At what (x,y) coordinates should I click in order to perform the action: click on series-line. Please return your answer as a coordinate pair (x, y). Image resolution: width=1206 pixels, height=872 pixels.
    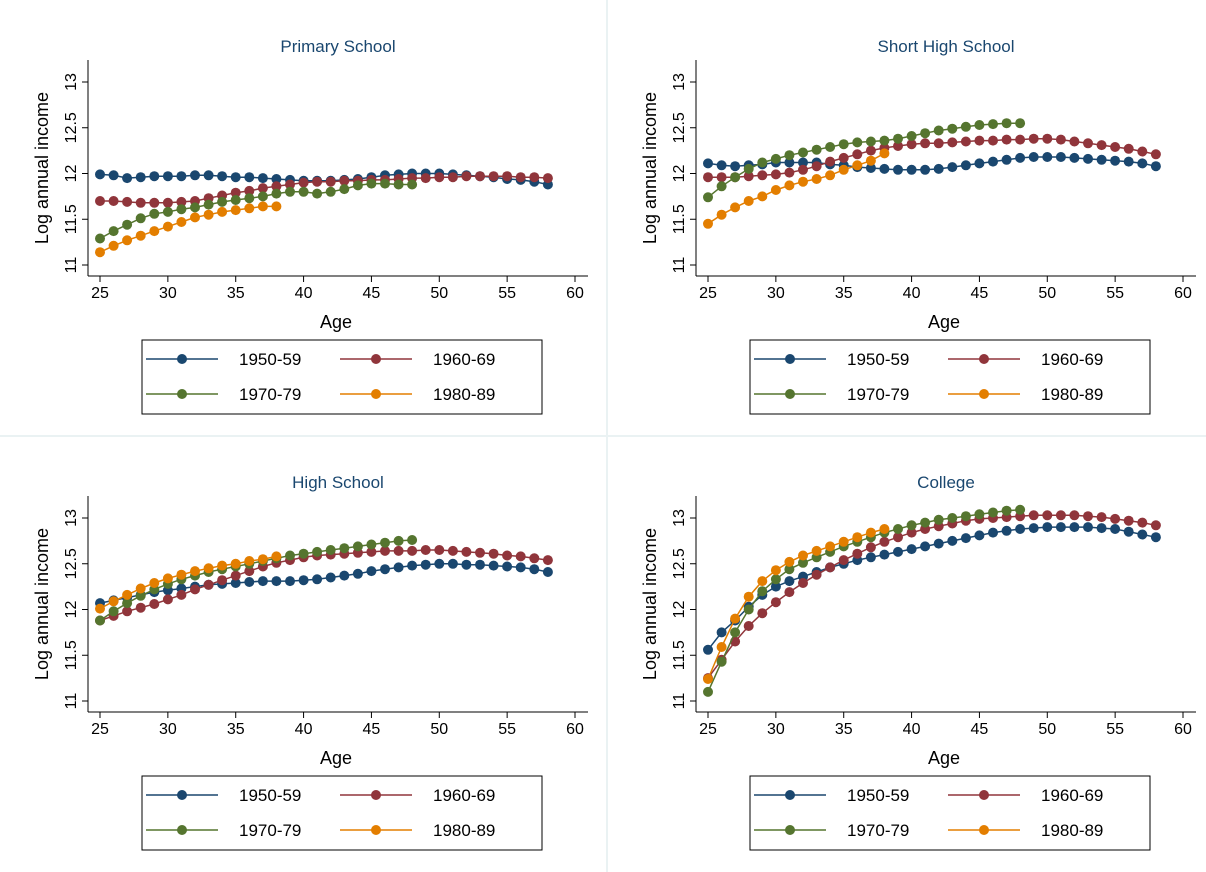
    Looking at the image, I should click on (932, 163).